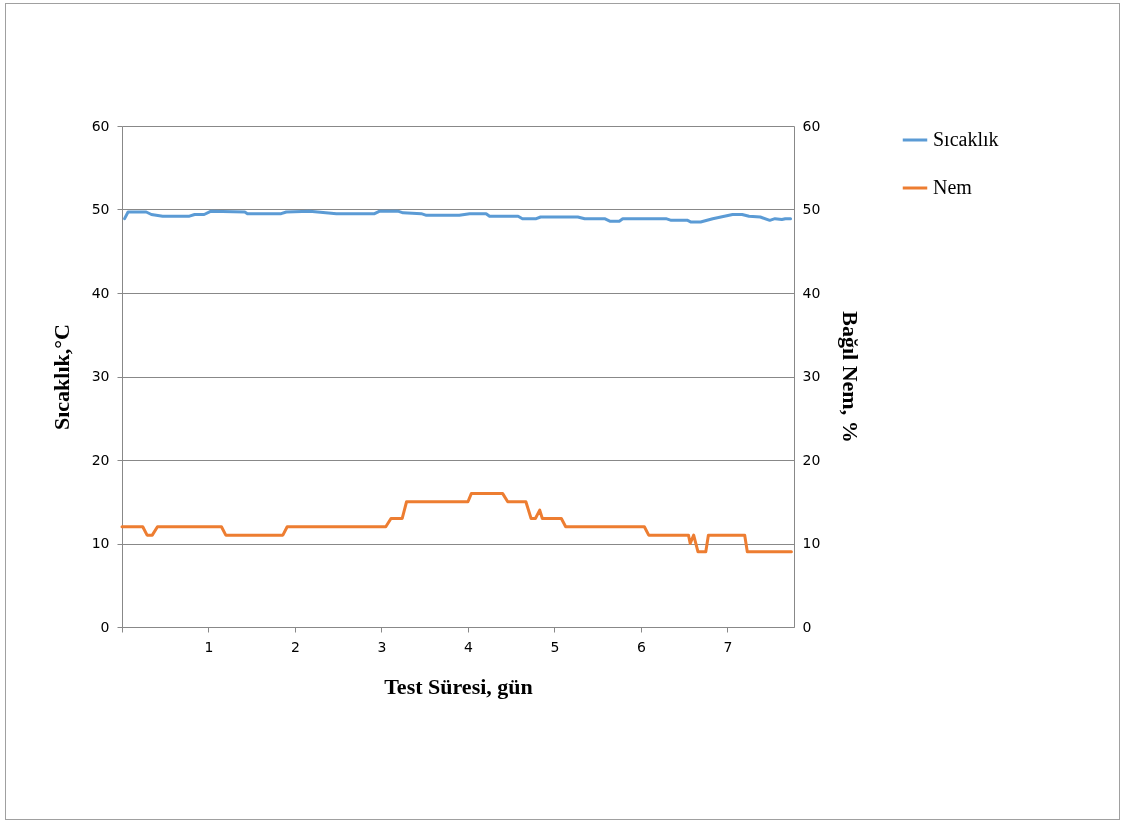  Describe the element at coordinates (966, 139) in the screenshot. I see `legend-label: Sıcaklık` at that location.